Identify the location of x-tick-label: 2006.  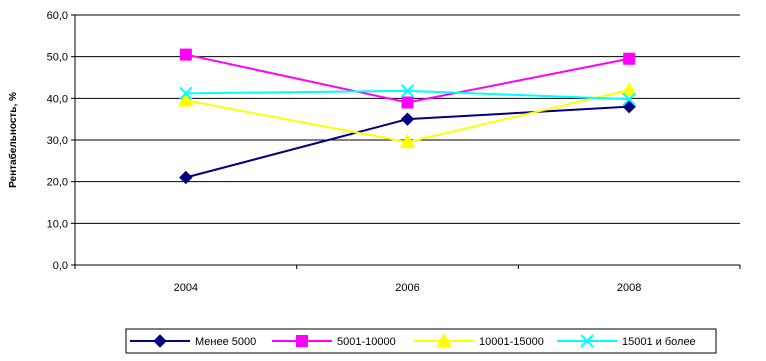
(407, 288).